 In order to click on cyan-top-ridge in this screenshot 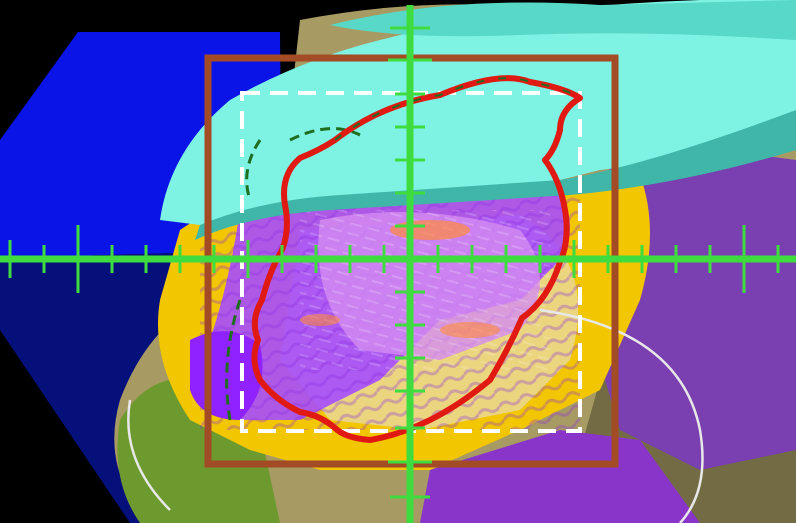, I will do `click(563, 20)`.